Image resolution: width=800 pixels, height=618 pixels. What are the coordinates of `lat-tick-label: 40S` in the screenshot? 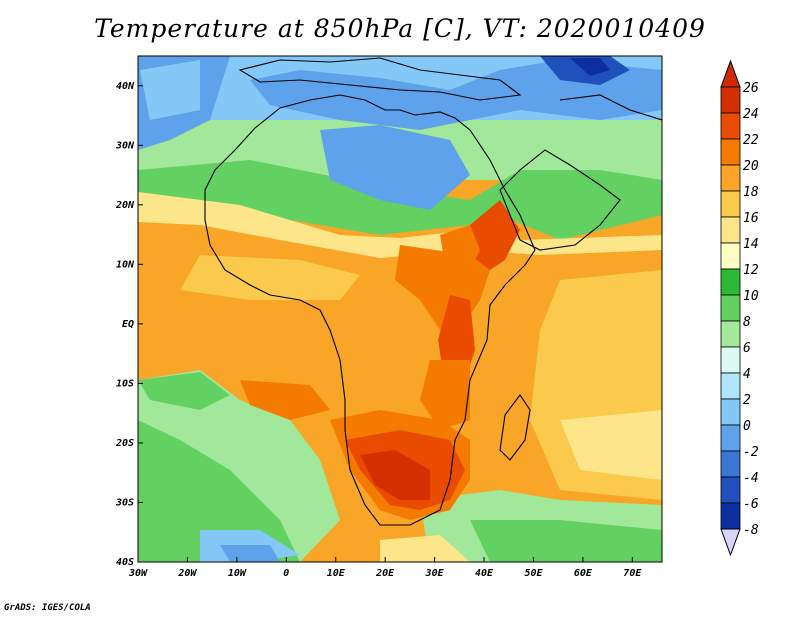 It's located at (125, 562).